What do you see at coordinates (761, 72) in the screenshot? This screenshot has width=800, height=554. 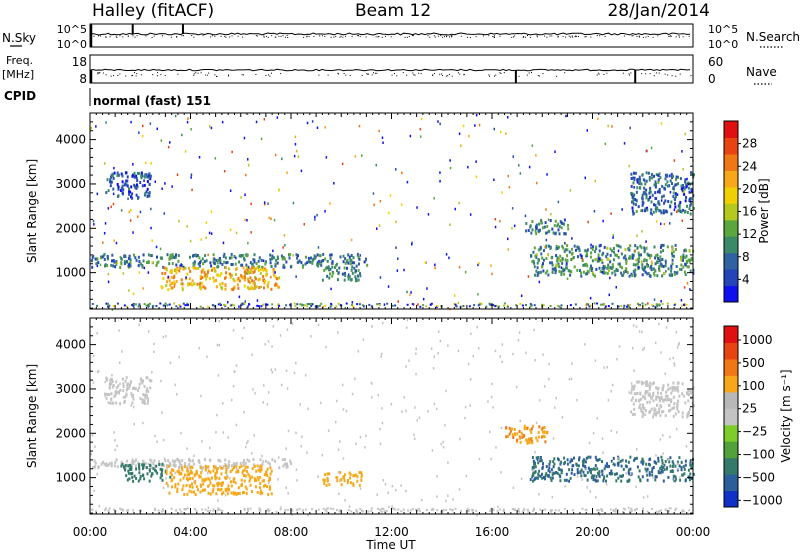 I see `nave-label: Nave` at bounding box center [761, 72].